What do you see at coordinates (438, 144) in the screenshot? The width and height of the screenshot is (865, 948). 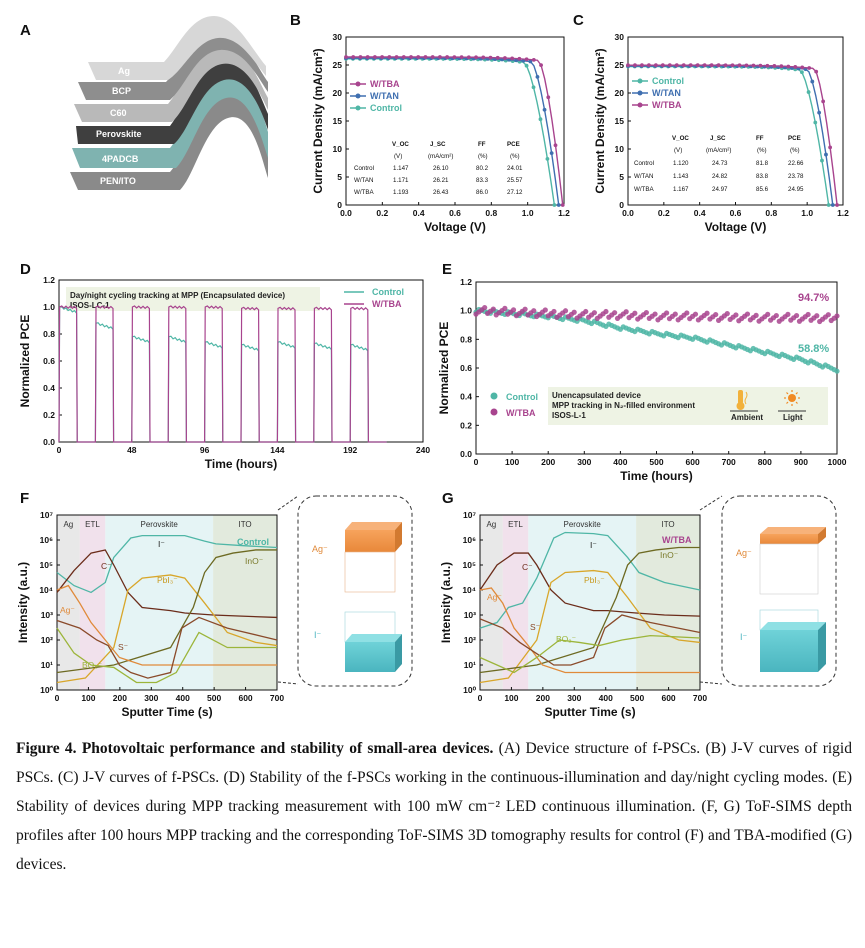 I see `table-b-h-jsc: J_SC` at bounding box center [438, 144].